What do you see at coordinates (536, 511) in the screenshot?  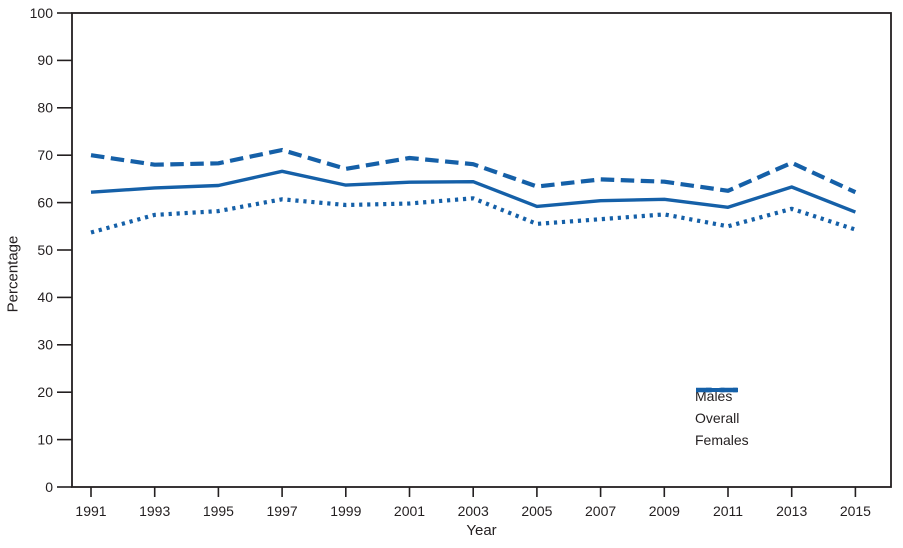 I see `x-tick-label: 2005` at bounding box center [536, 511].